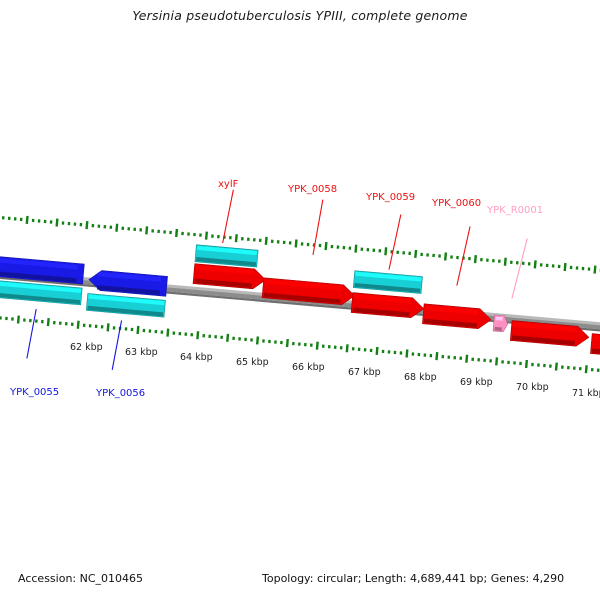 The height and width of the screenshot is (600, 600). I want to click on gene-arrow-body, so click(595, 345).